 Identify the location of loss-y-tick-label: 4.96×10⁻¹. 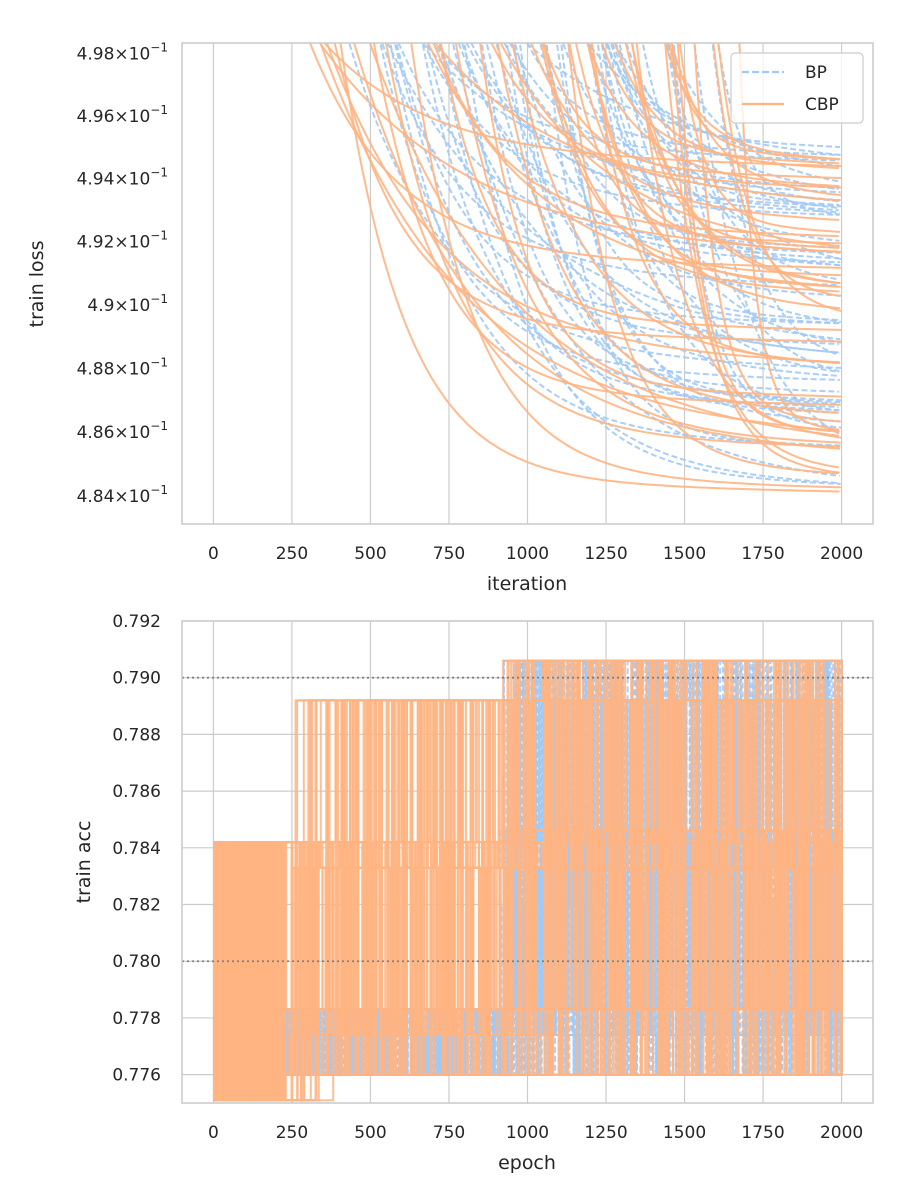
(122, 115).